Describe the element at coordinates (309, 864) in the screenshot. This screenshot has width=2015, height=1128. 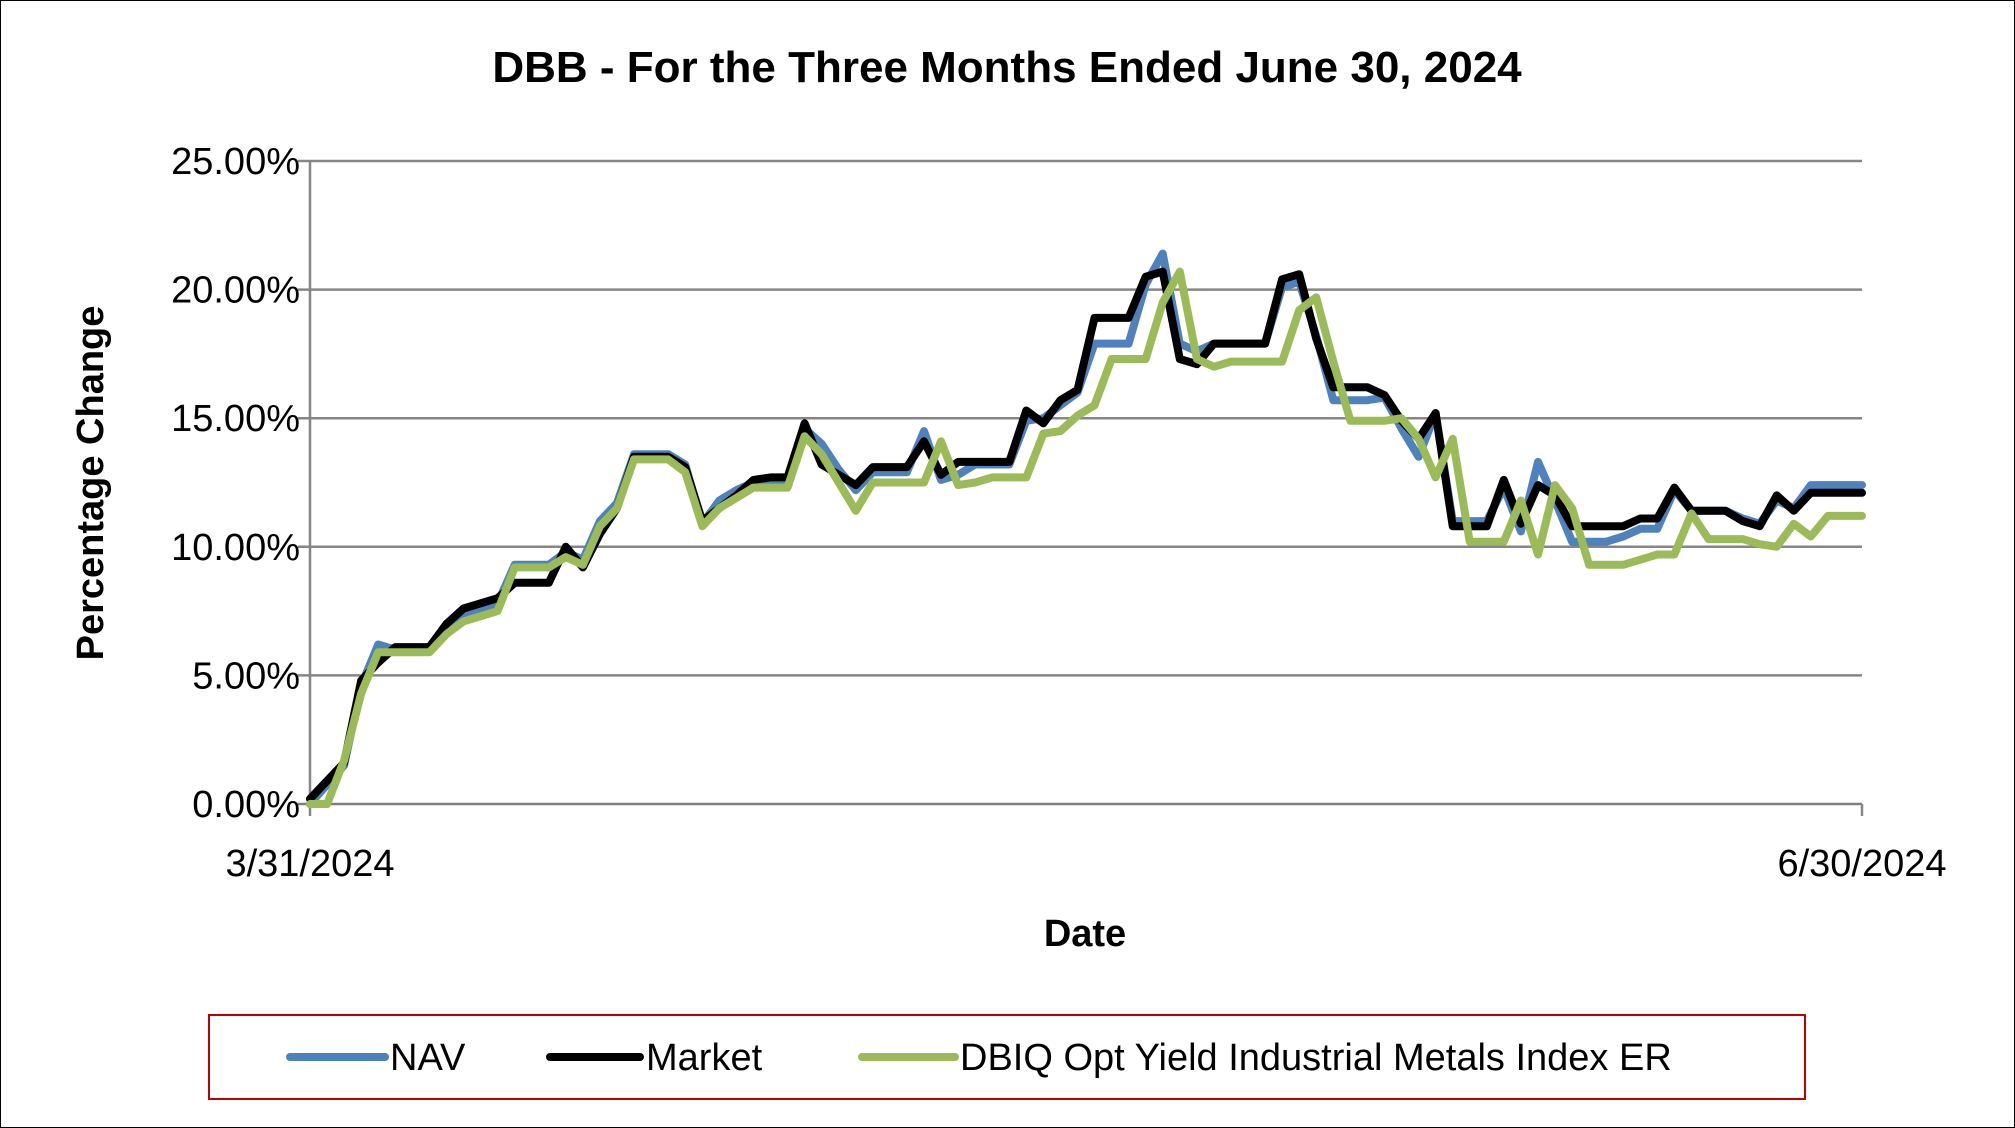
I see `x-tick-label-start: 3/31/2024` at that location.